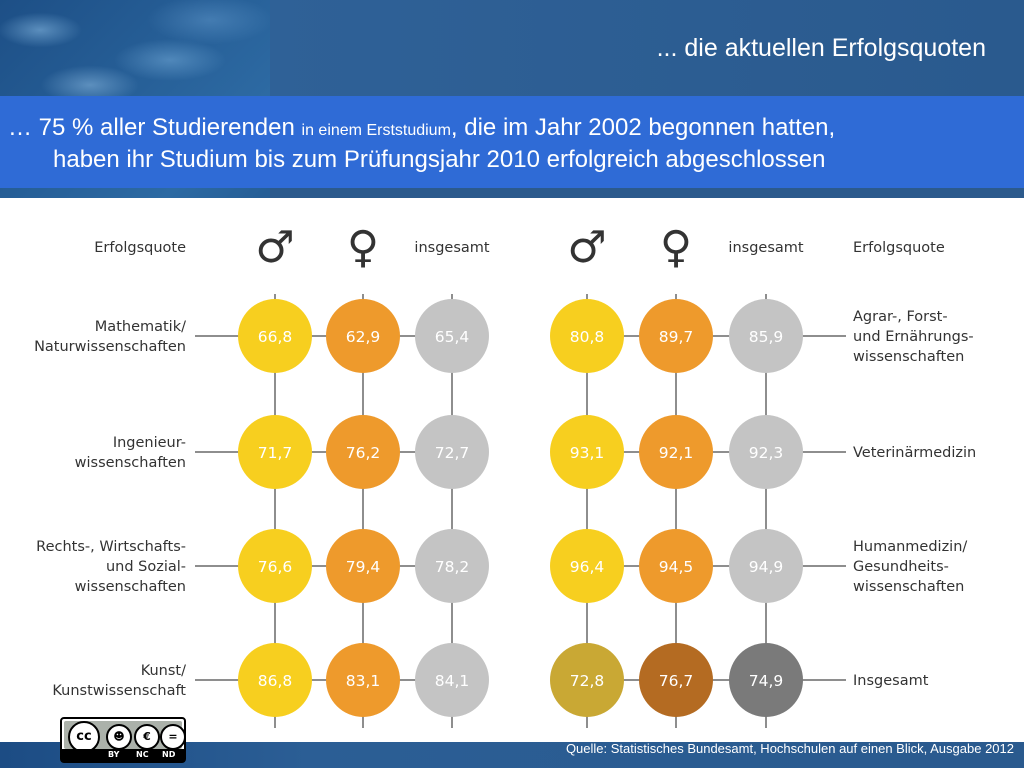  Describe the element at coordinates (900, 317) in the screenshot. I see `row-label: Agrar-, Forst-` at that location.